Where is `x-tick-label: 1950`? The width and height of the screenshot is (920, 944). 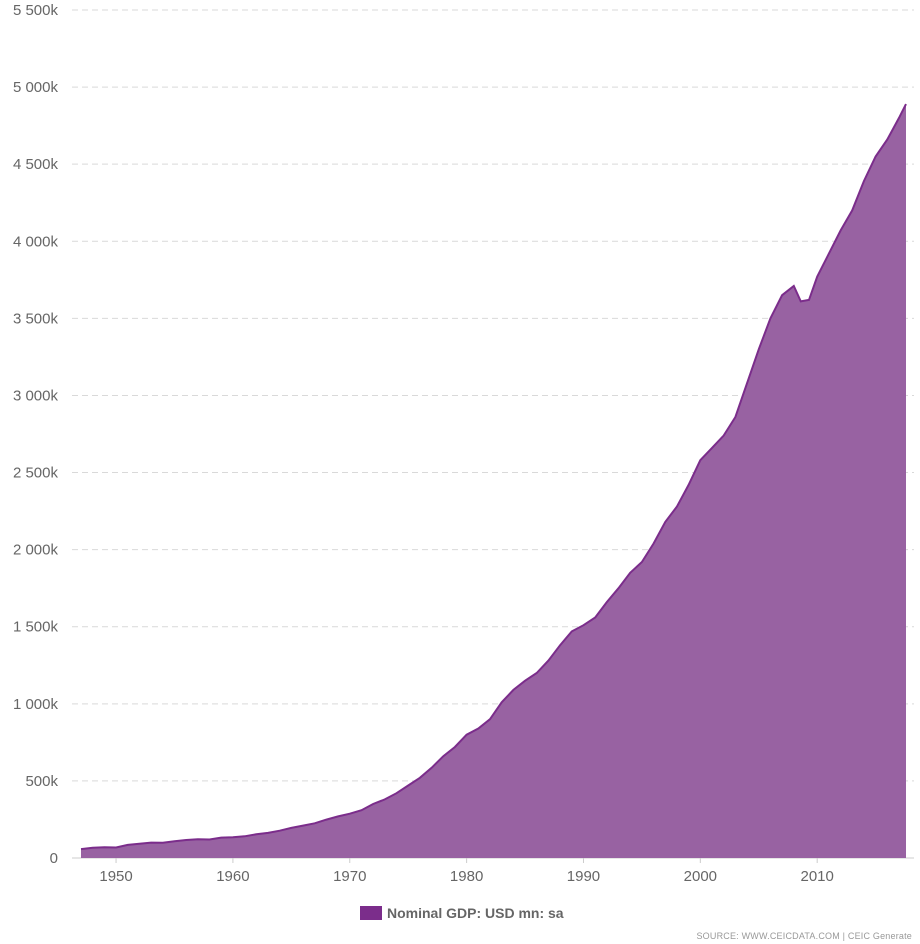 x-tick-label: 1950 is located at coordinates (115, 876).